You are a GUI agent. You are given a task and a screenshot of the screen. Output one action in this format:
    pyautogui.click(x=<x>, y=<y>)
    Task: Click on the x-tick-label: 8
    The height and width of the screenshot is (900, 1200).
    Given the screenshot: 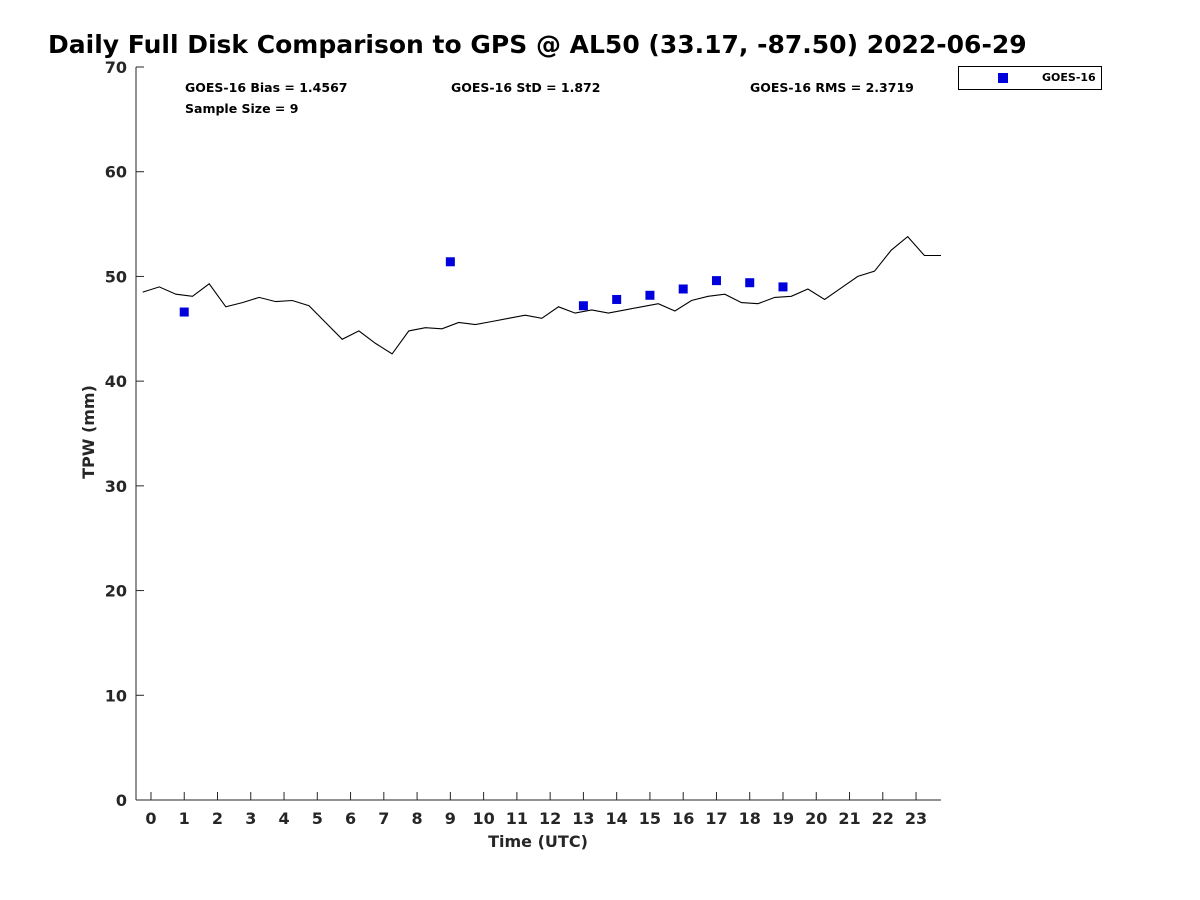 What is the action you would take?
    pyautogui.click(x=417, y=818)
    